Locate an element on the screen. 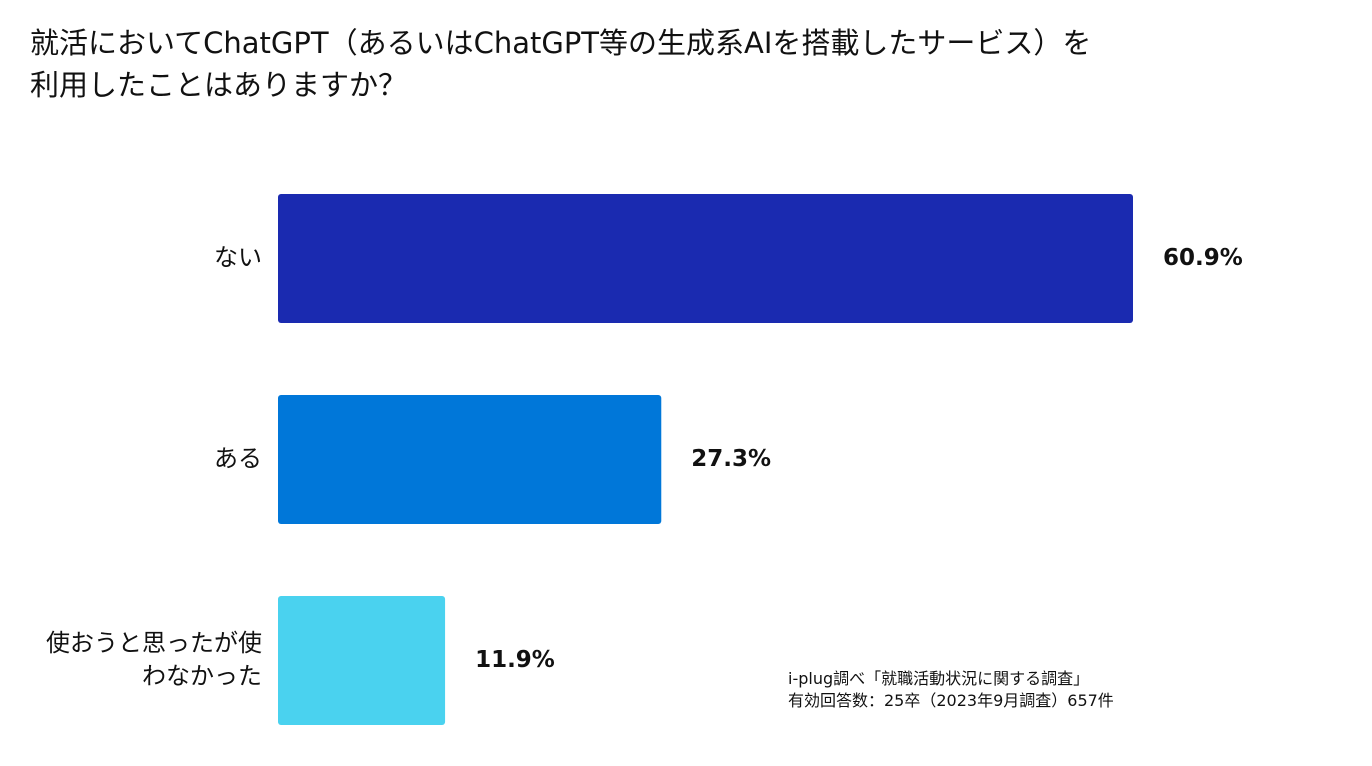 The height and width of the screenshot is (766, 1372). category-label-1-line-0: ある is located at coordinates (238, 459).